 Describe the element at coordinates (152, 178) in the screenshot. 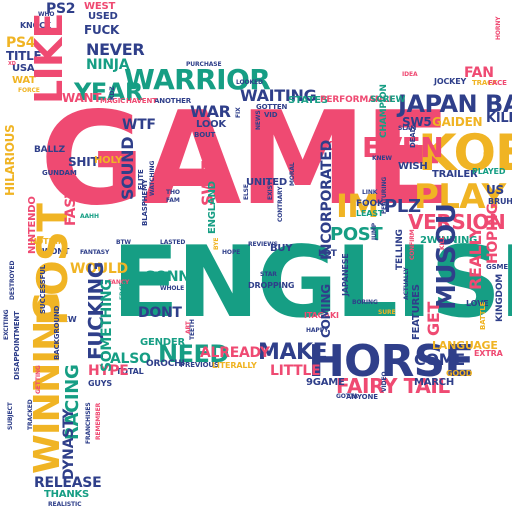

I see `word-watching: WATCHING` at that location.